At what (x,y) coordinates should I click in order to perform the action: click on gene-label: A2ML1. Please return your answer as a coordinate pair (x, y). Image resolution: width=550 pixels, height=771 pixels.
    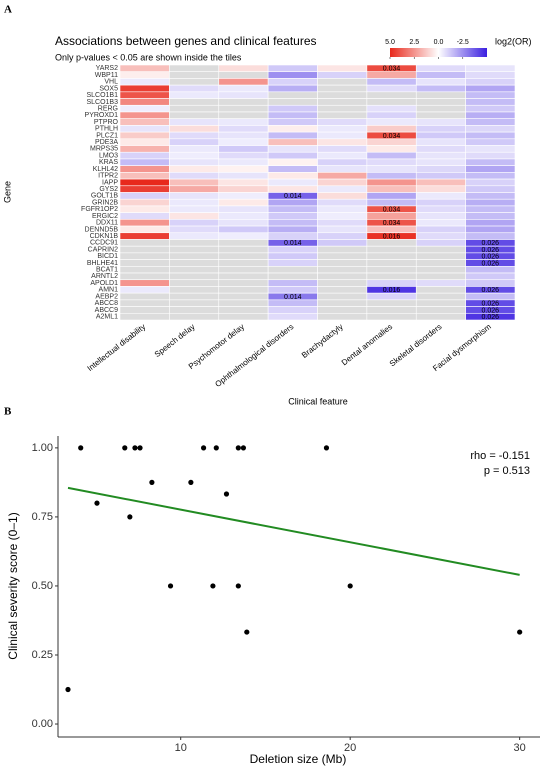
    Looking at the image, I should click on (107, 316).